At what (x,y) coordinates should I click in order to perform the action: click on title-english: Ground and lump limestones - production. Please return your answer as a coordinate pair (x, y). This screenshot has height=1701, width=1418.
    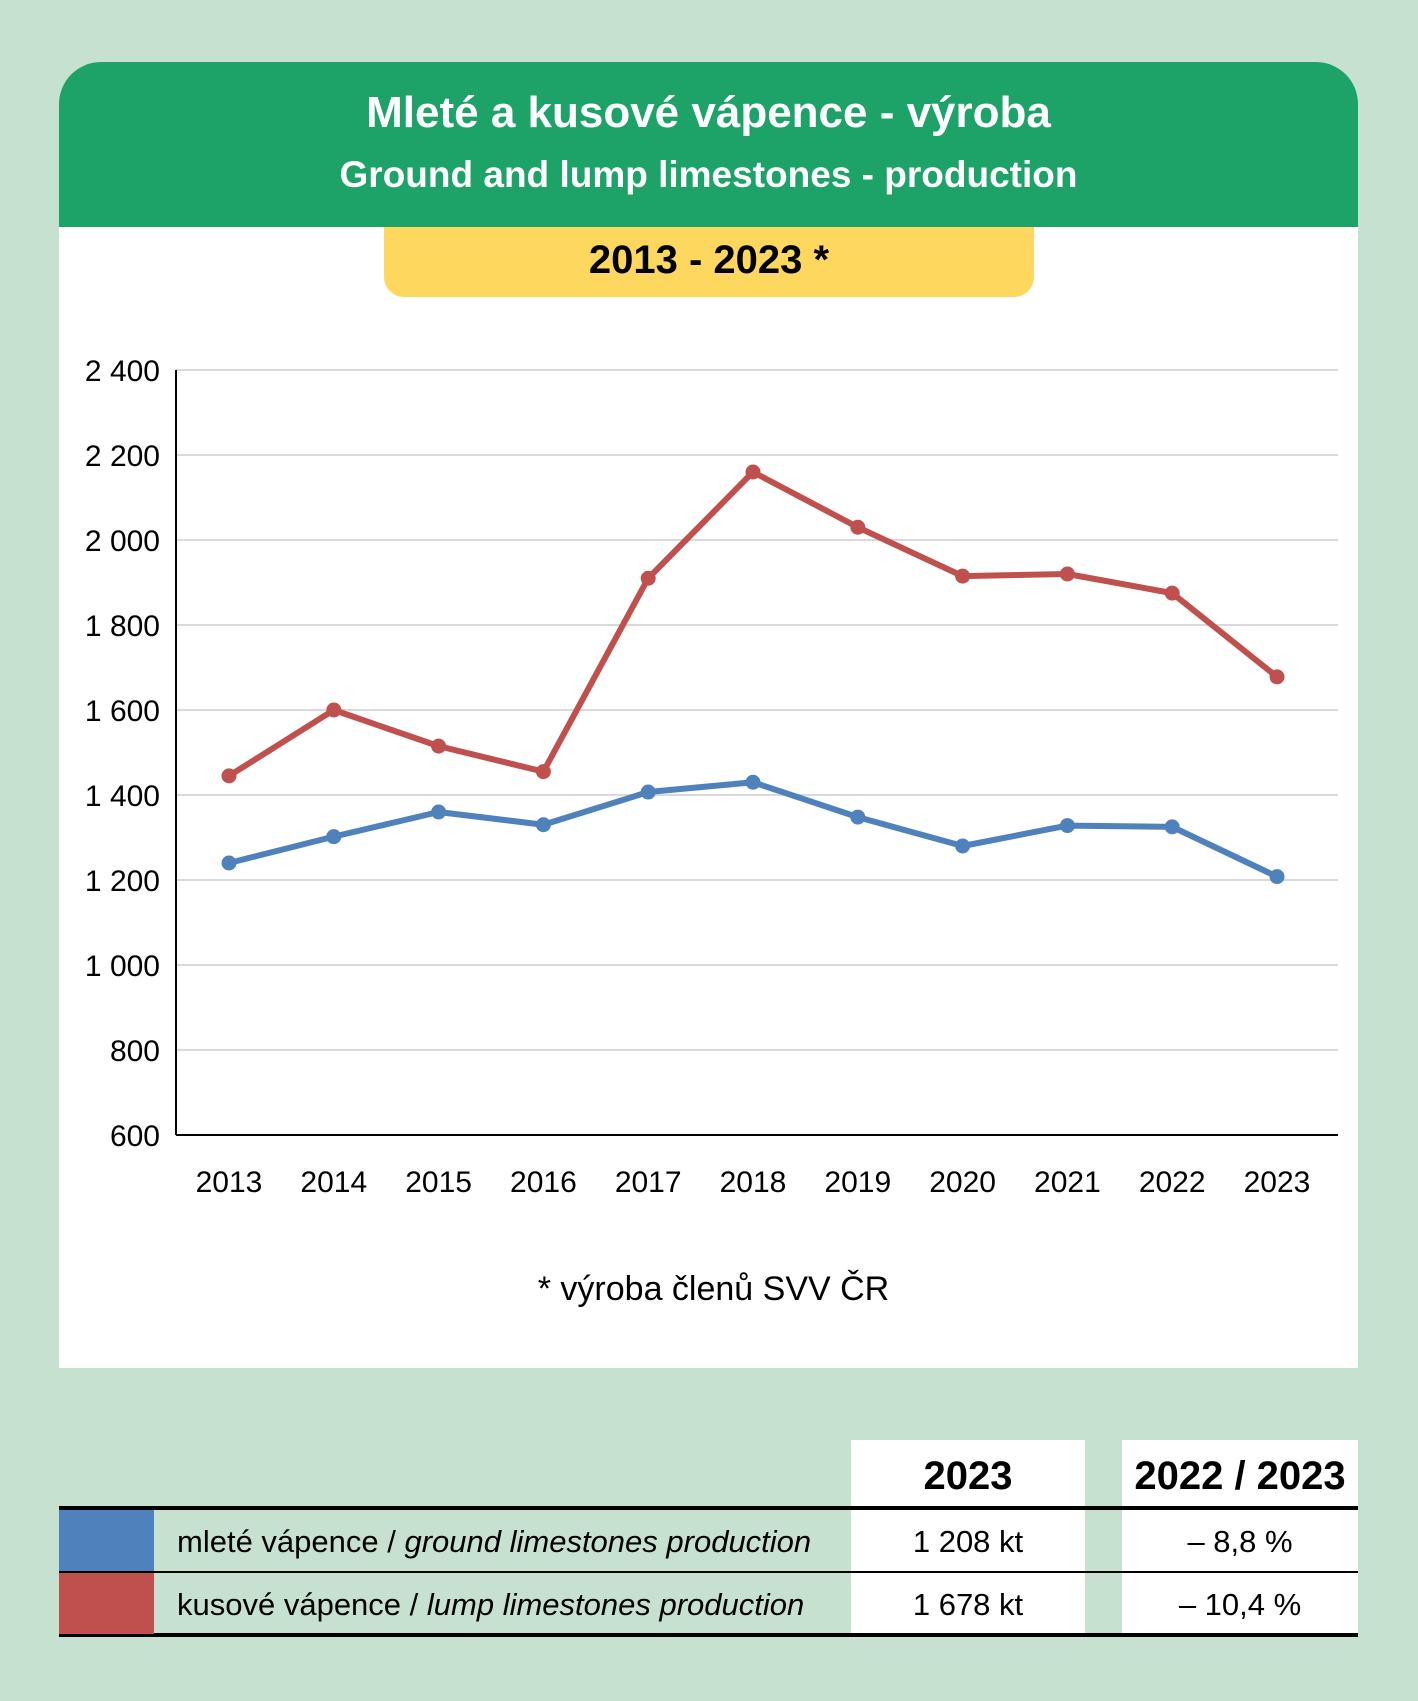
    Looking at the image, I should click on (708, 174).